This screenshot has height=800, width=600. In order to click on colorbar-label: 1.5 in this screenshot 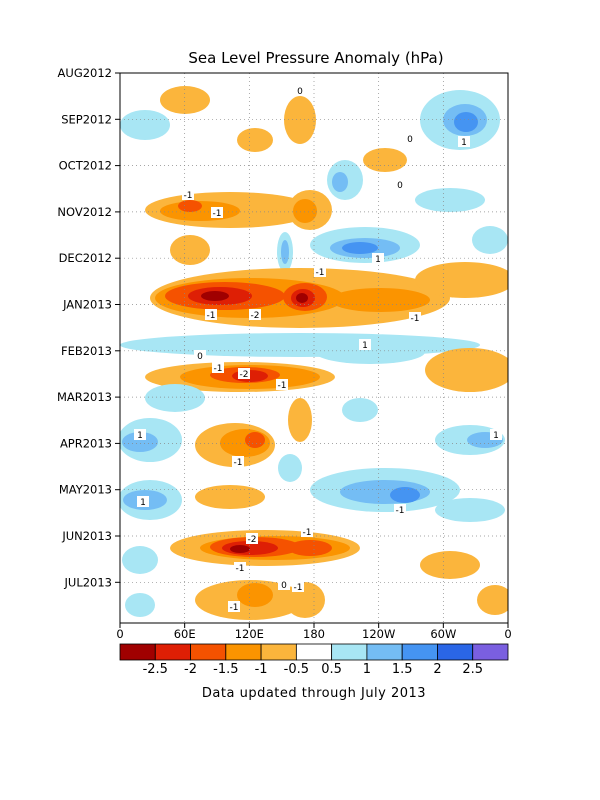, I will do `click(402, 669)`.